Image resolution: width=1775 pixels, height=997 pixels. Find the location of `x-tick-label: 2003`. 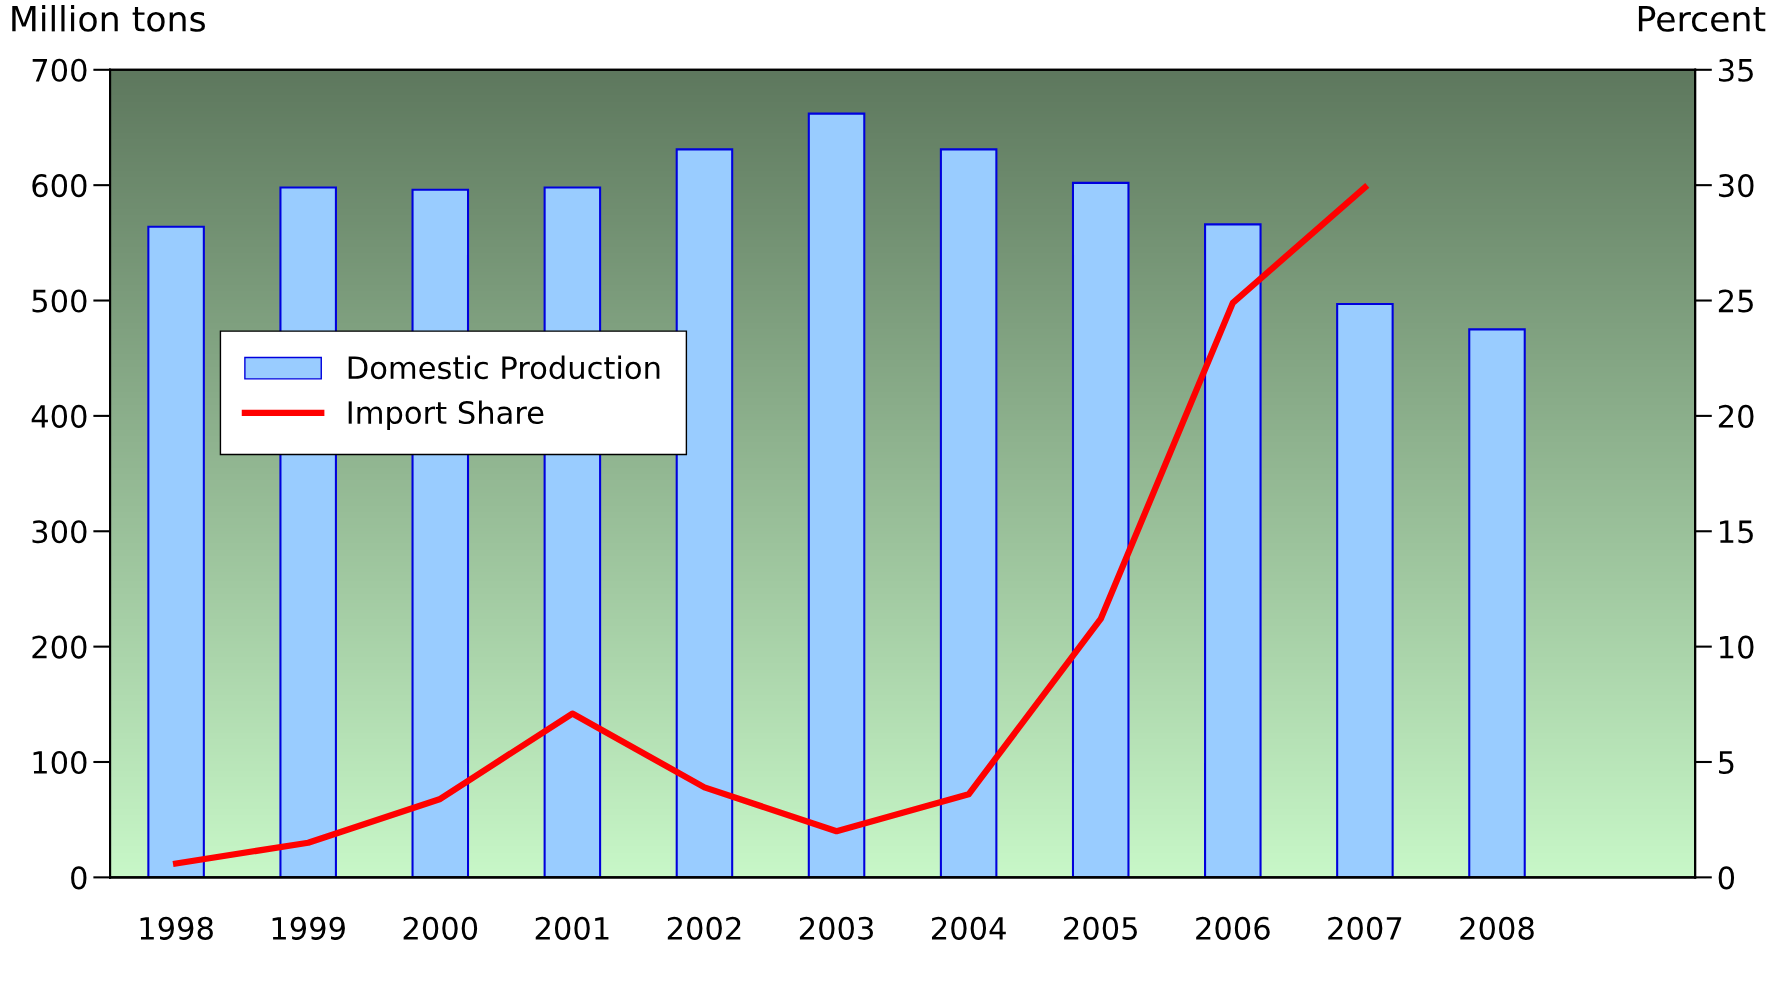

x-tick-label: 2003 is located at coordinates (836, 928).